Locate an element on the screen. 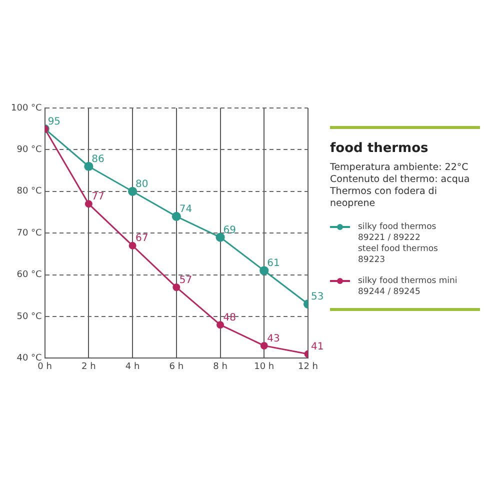  data-label: 61 is located at coordinates (273, 264).